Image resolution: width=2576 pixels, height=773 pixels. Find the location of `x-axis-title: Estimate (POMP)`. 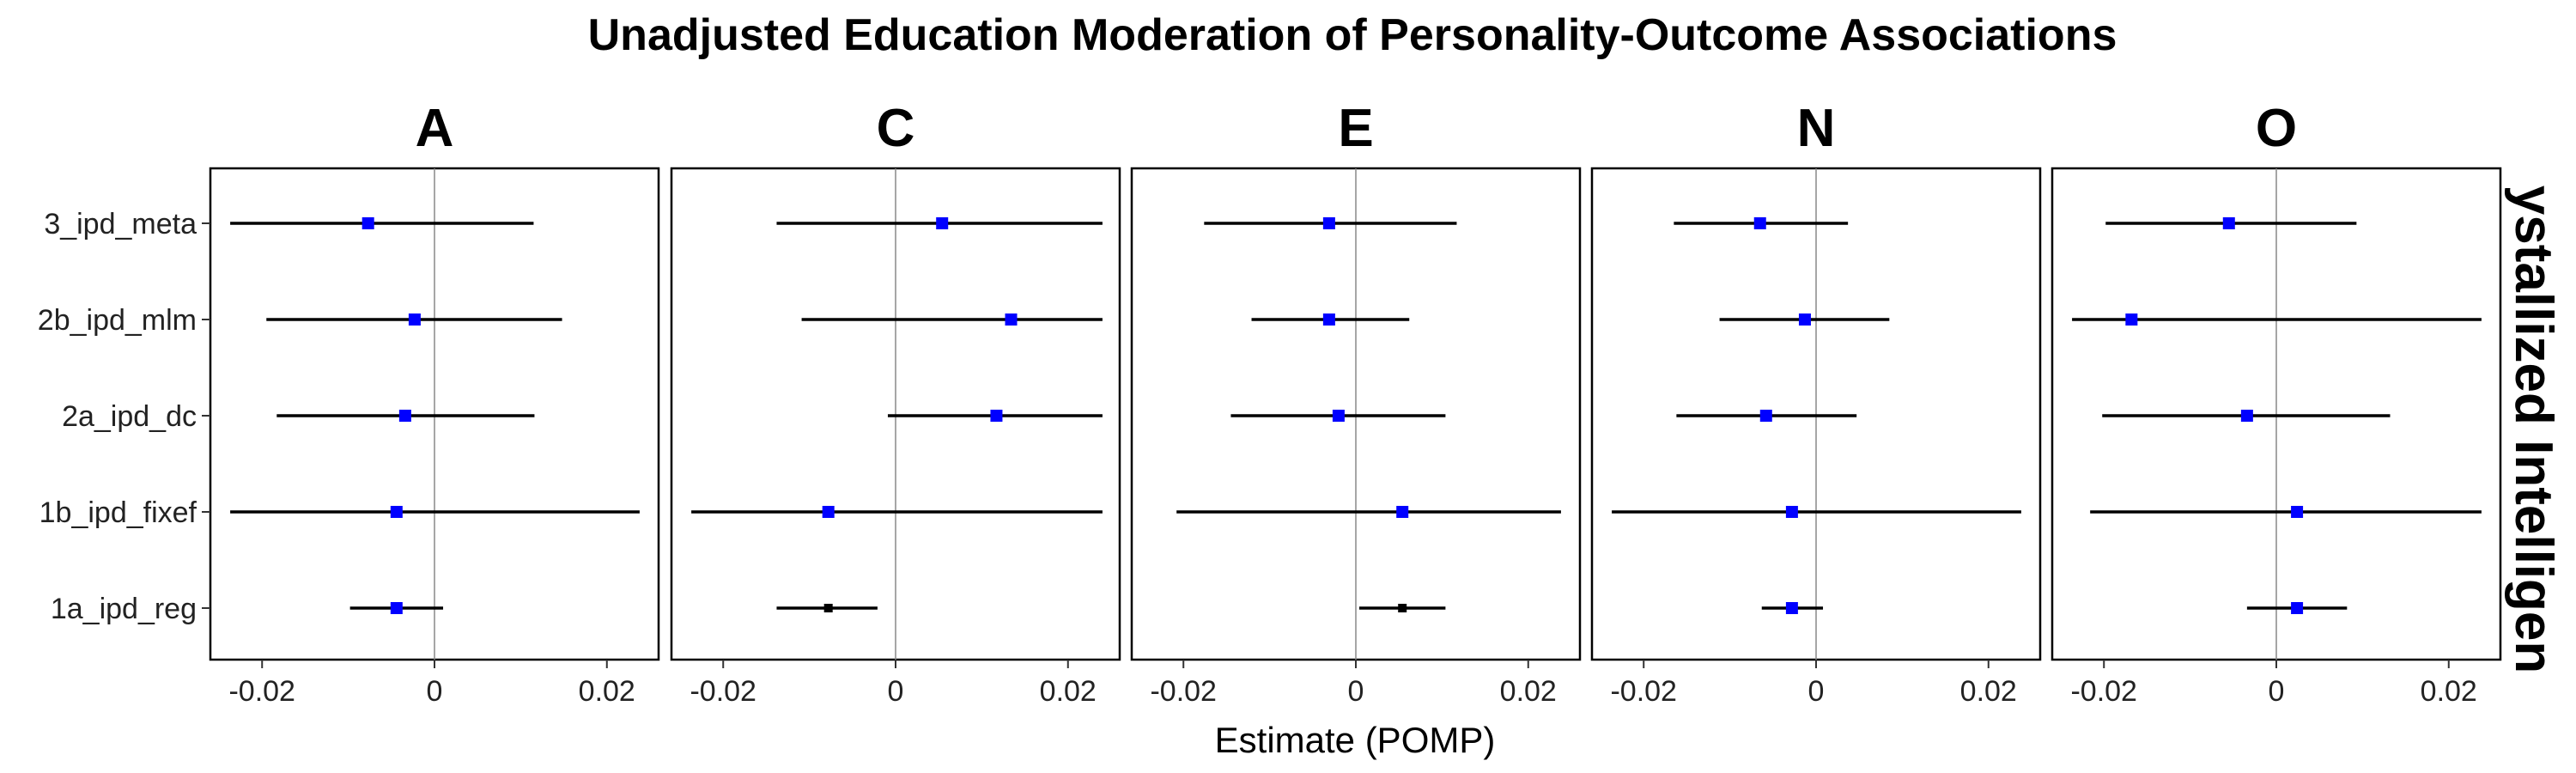

x-axis-title: Estimate (POMP) is located at coordinates (1356, 740).